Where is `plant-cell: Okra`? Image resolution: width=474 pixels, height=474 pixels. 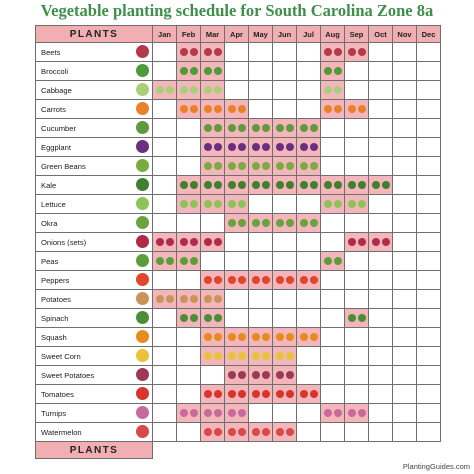
plant-cell: Okra is located at coordinates (94, 223).